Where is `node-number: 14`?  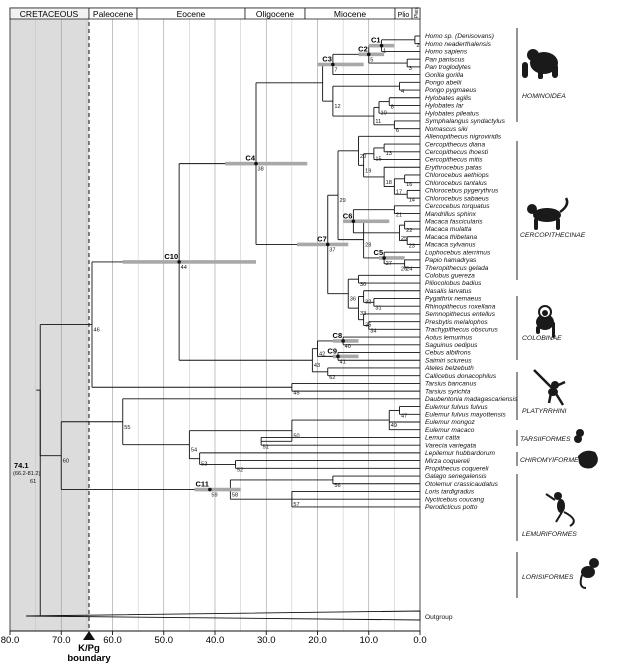 node-number: 14 is located at coordinates (412, 200).